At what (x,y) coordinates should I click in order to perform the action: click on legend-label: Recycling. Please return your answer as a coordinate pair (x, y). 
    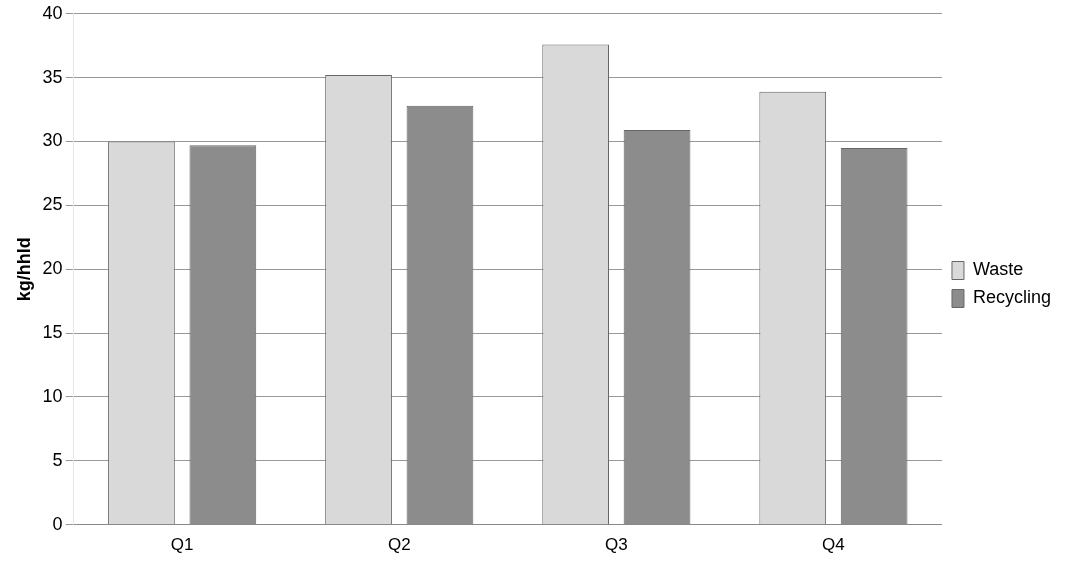
    Looking at the image, I should click on (1011, 297).